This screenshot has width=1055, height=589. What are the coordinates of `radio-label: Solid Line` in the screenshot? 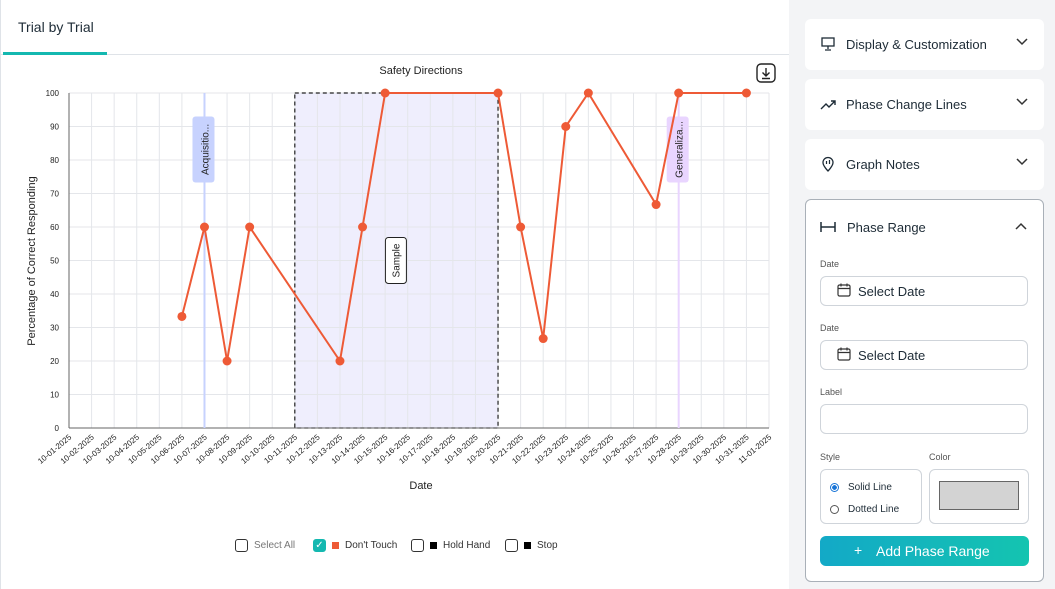 It's located at (870, 487).